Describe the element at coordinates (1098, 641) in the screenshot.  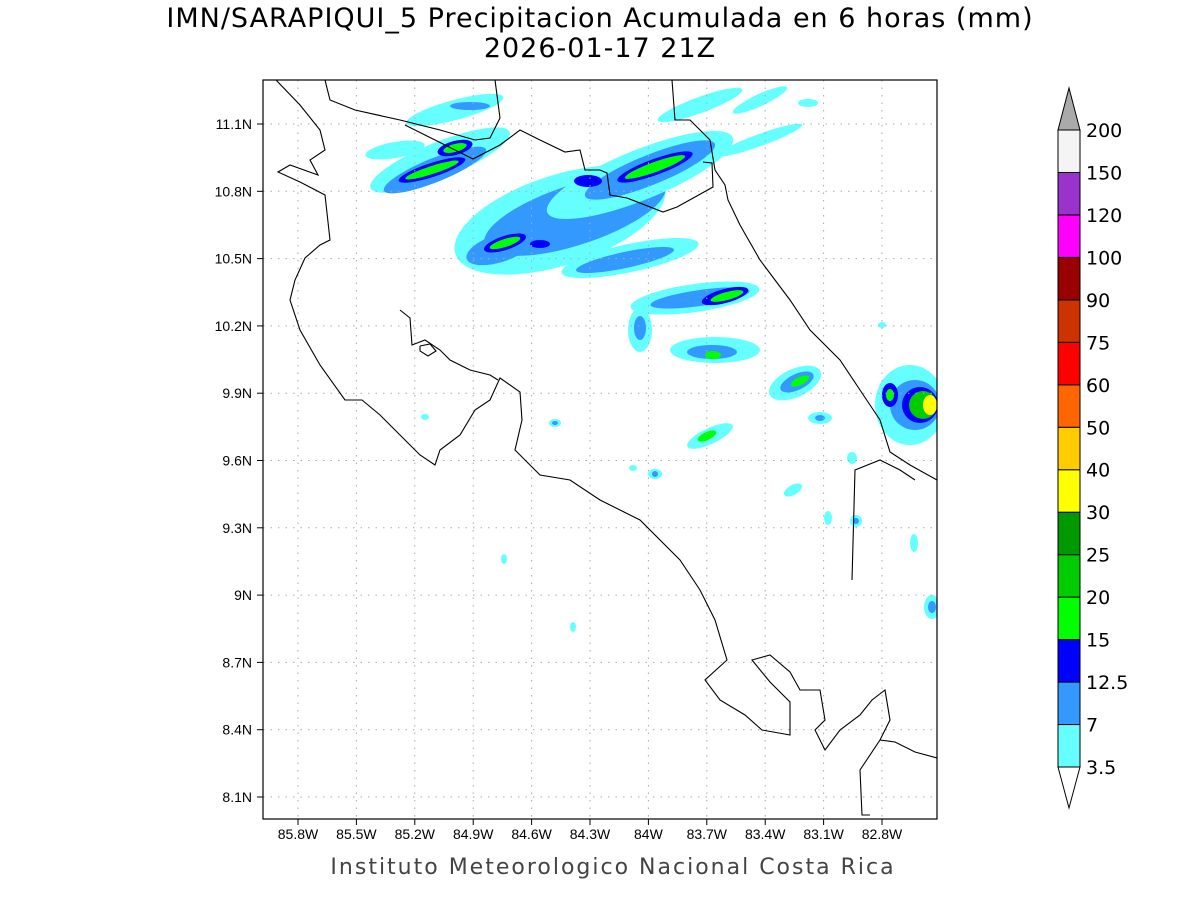
I see `colorbar-label: 15` at that location.